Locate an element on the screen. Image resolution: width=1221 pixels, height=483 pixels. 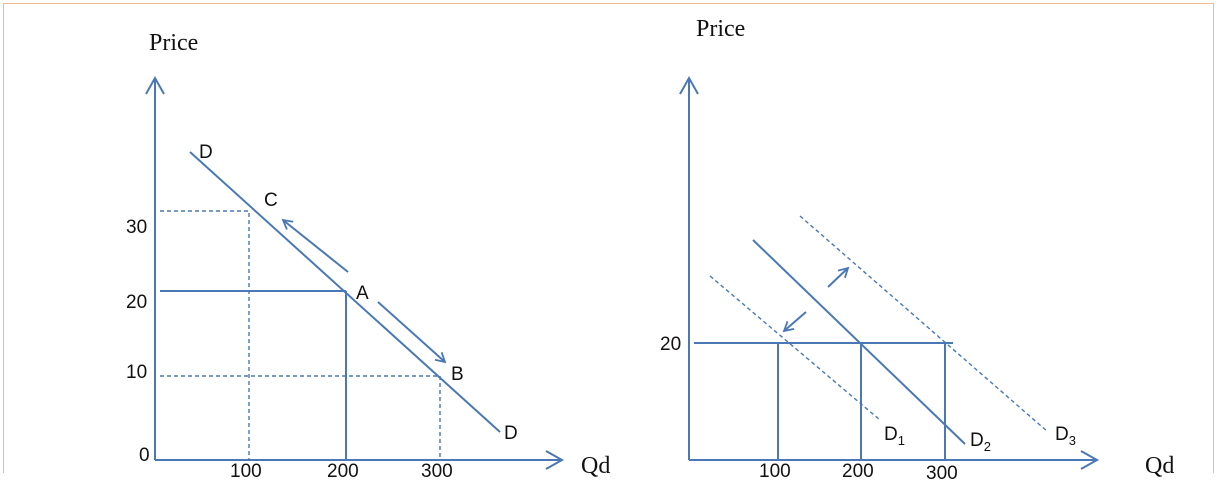
left-y-axis-arrowhead is located at coordinates (155, 85).